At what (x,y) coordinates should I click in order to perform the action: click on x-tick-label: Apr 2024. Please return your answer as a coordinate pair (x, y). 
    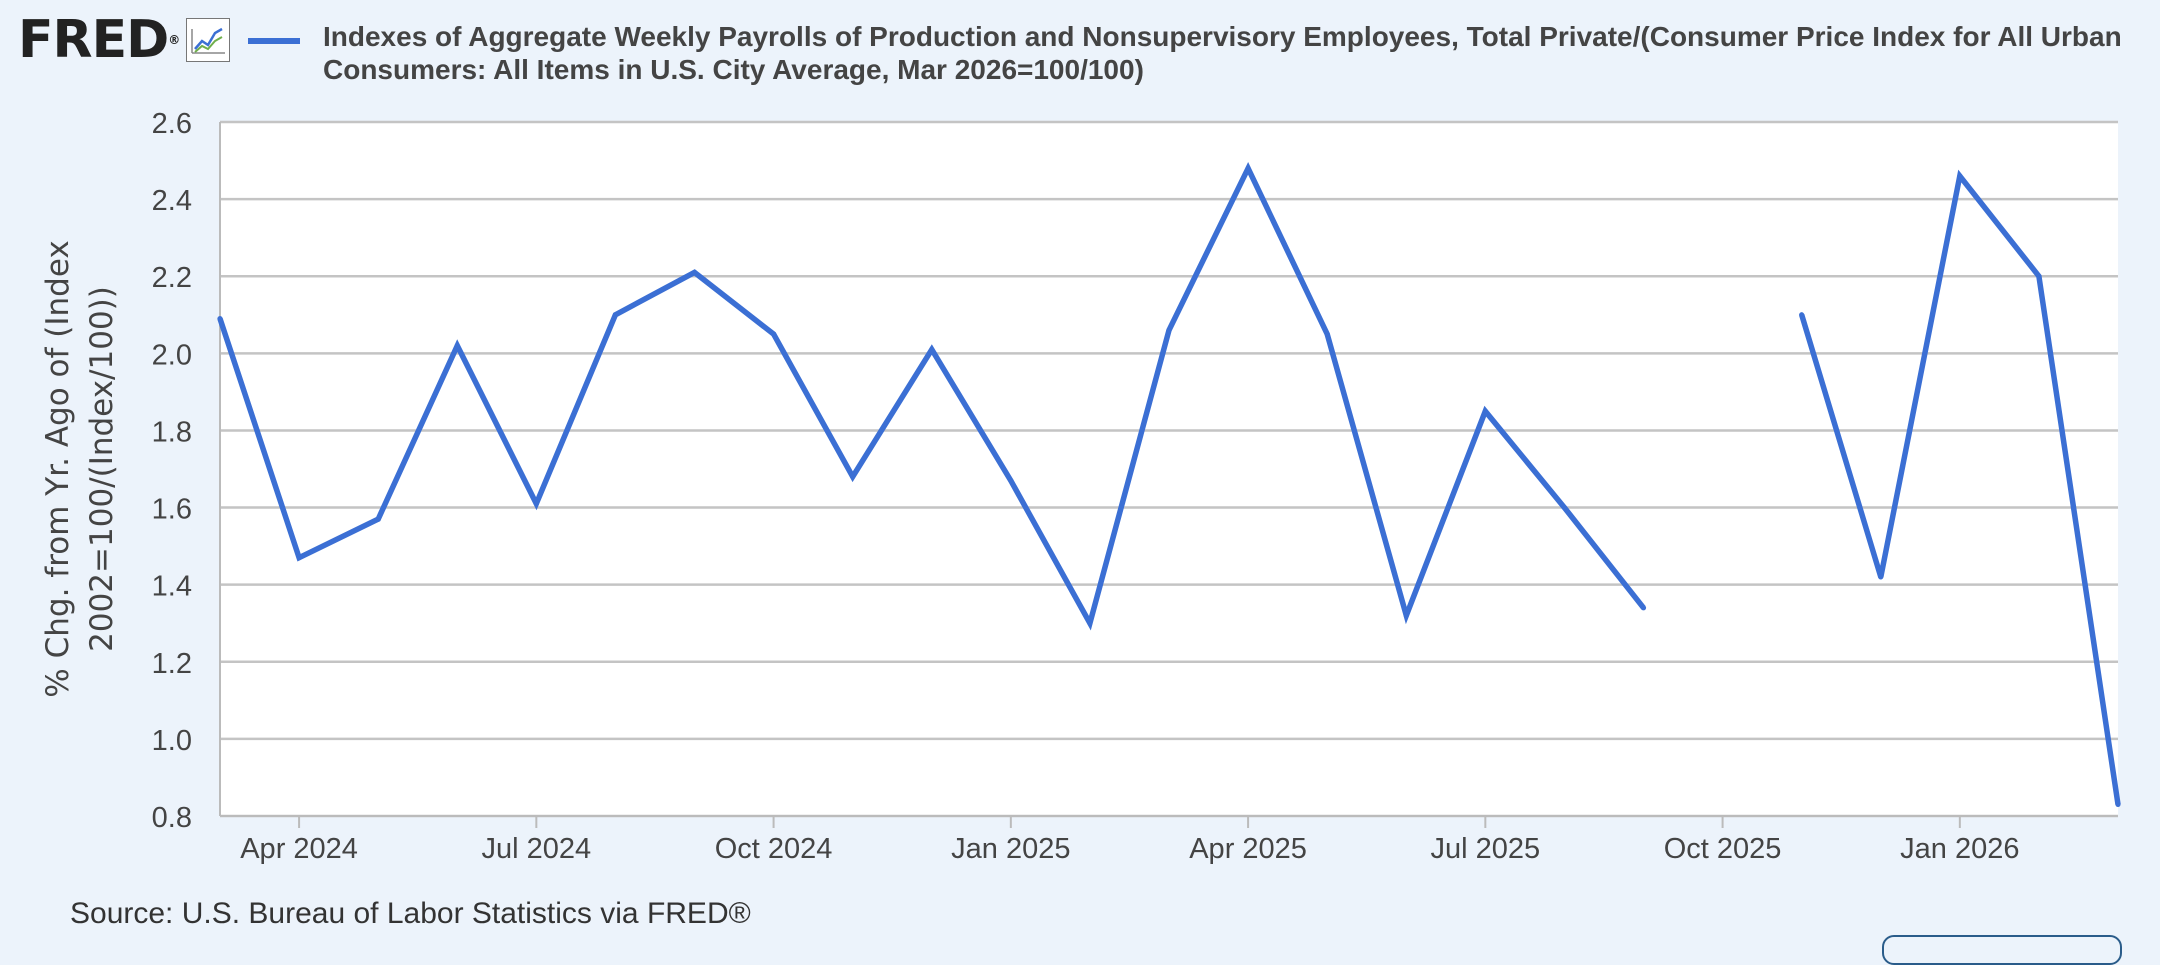
    Looking at the image, I should click on (299, 849).